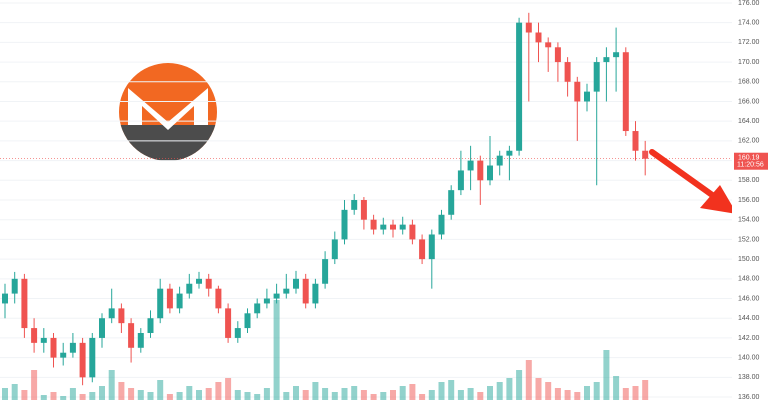 The width and height of the screenshot is (768, 400). Describe the element at coordinates (749, 318) in the screenshot. I see `y-tick-label: 144.00` at that location.